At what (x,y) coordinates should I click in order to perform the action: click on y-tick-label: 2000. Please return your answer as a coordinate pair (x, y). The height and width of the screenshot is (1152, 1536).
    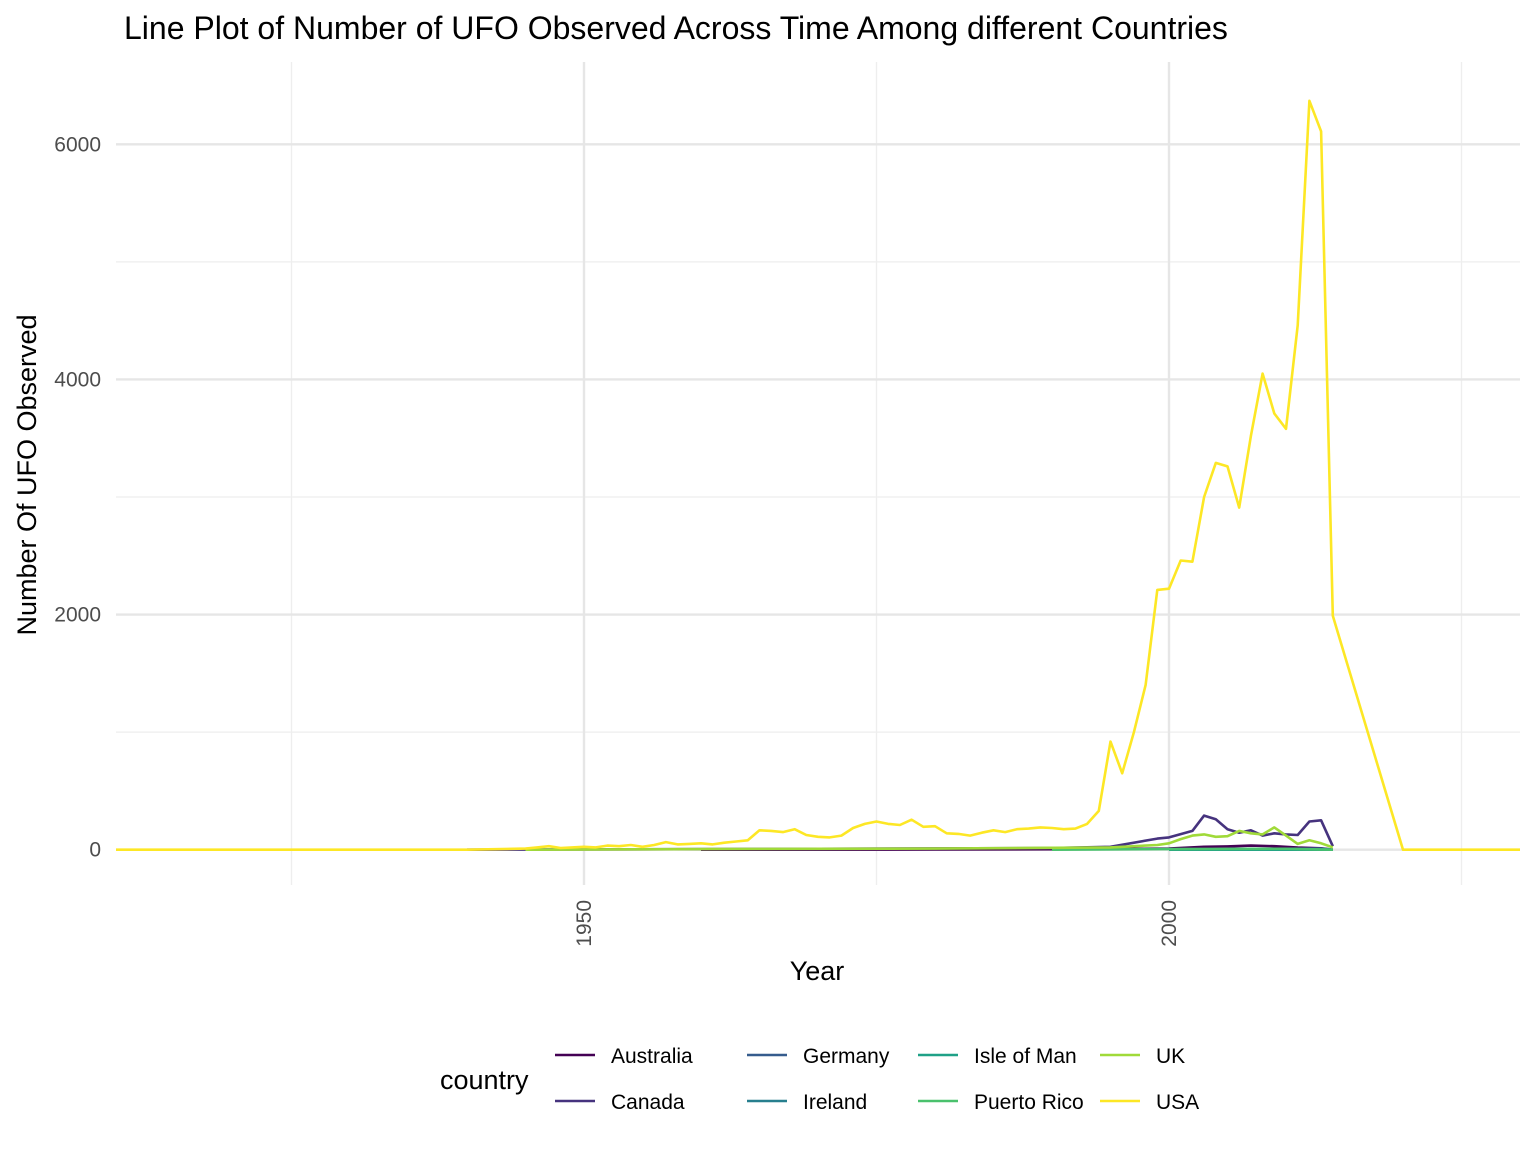
    Looking at the image, I should click on (77, 615).